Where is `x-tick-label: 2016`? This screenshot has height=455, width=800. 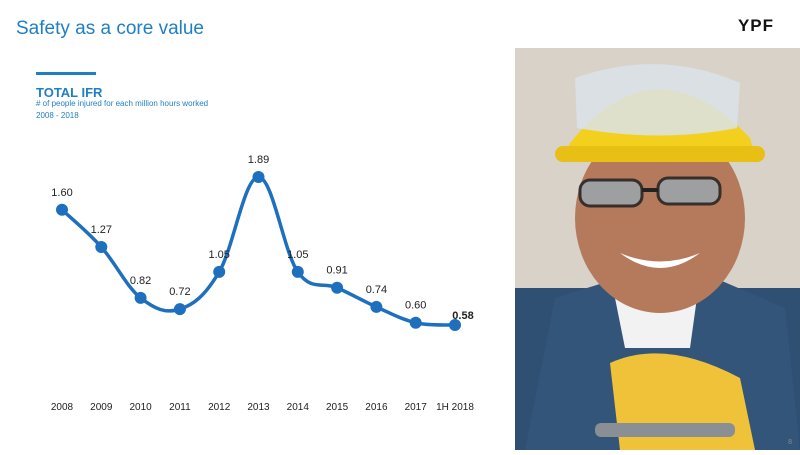 x-tick-label: 2016 is located at coordinates (376, 407).